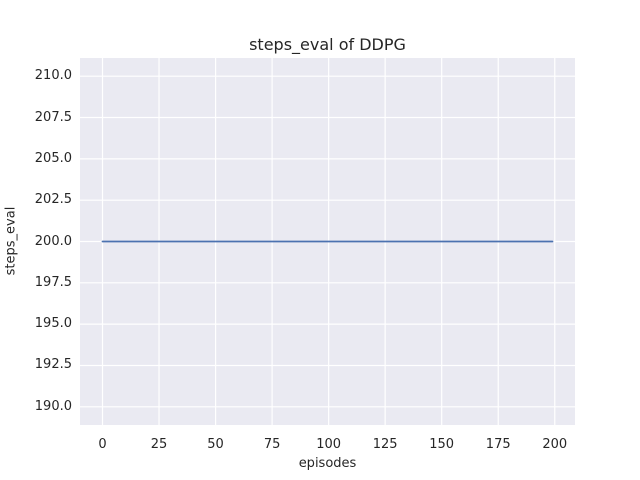  Describe the element at coordinates (53, 324) in the screenshot. I see `y-tick-label: 195.0` at that location.